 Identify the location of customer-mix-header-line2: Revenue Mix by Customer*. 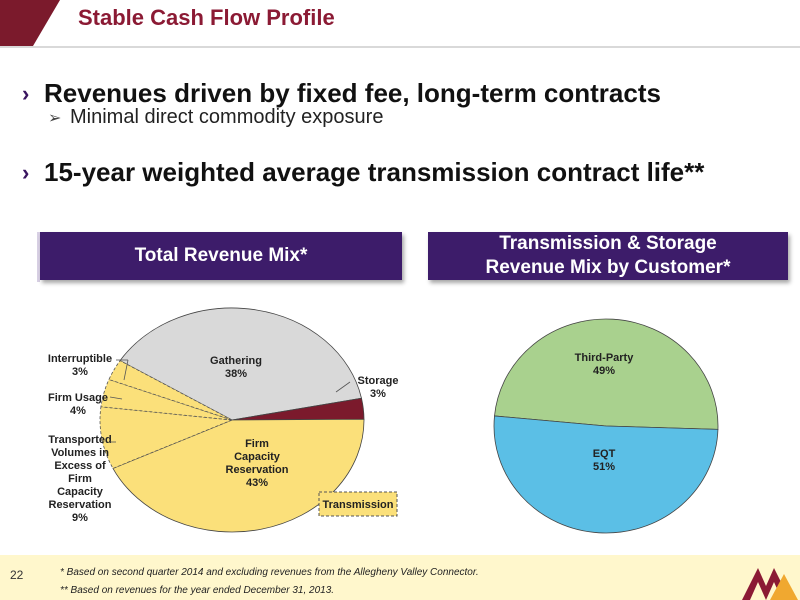
(608, 267).